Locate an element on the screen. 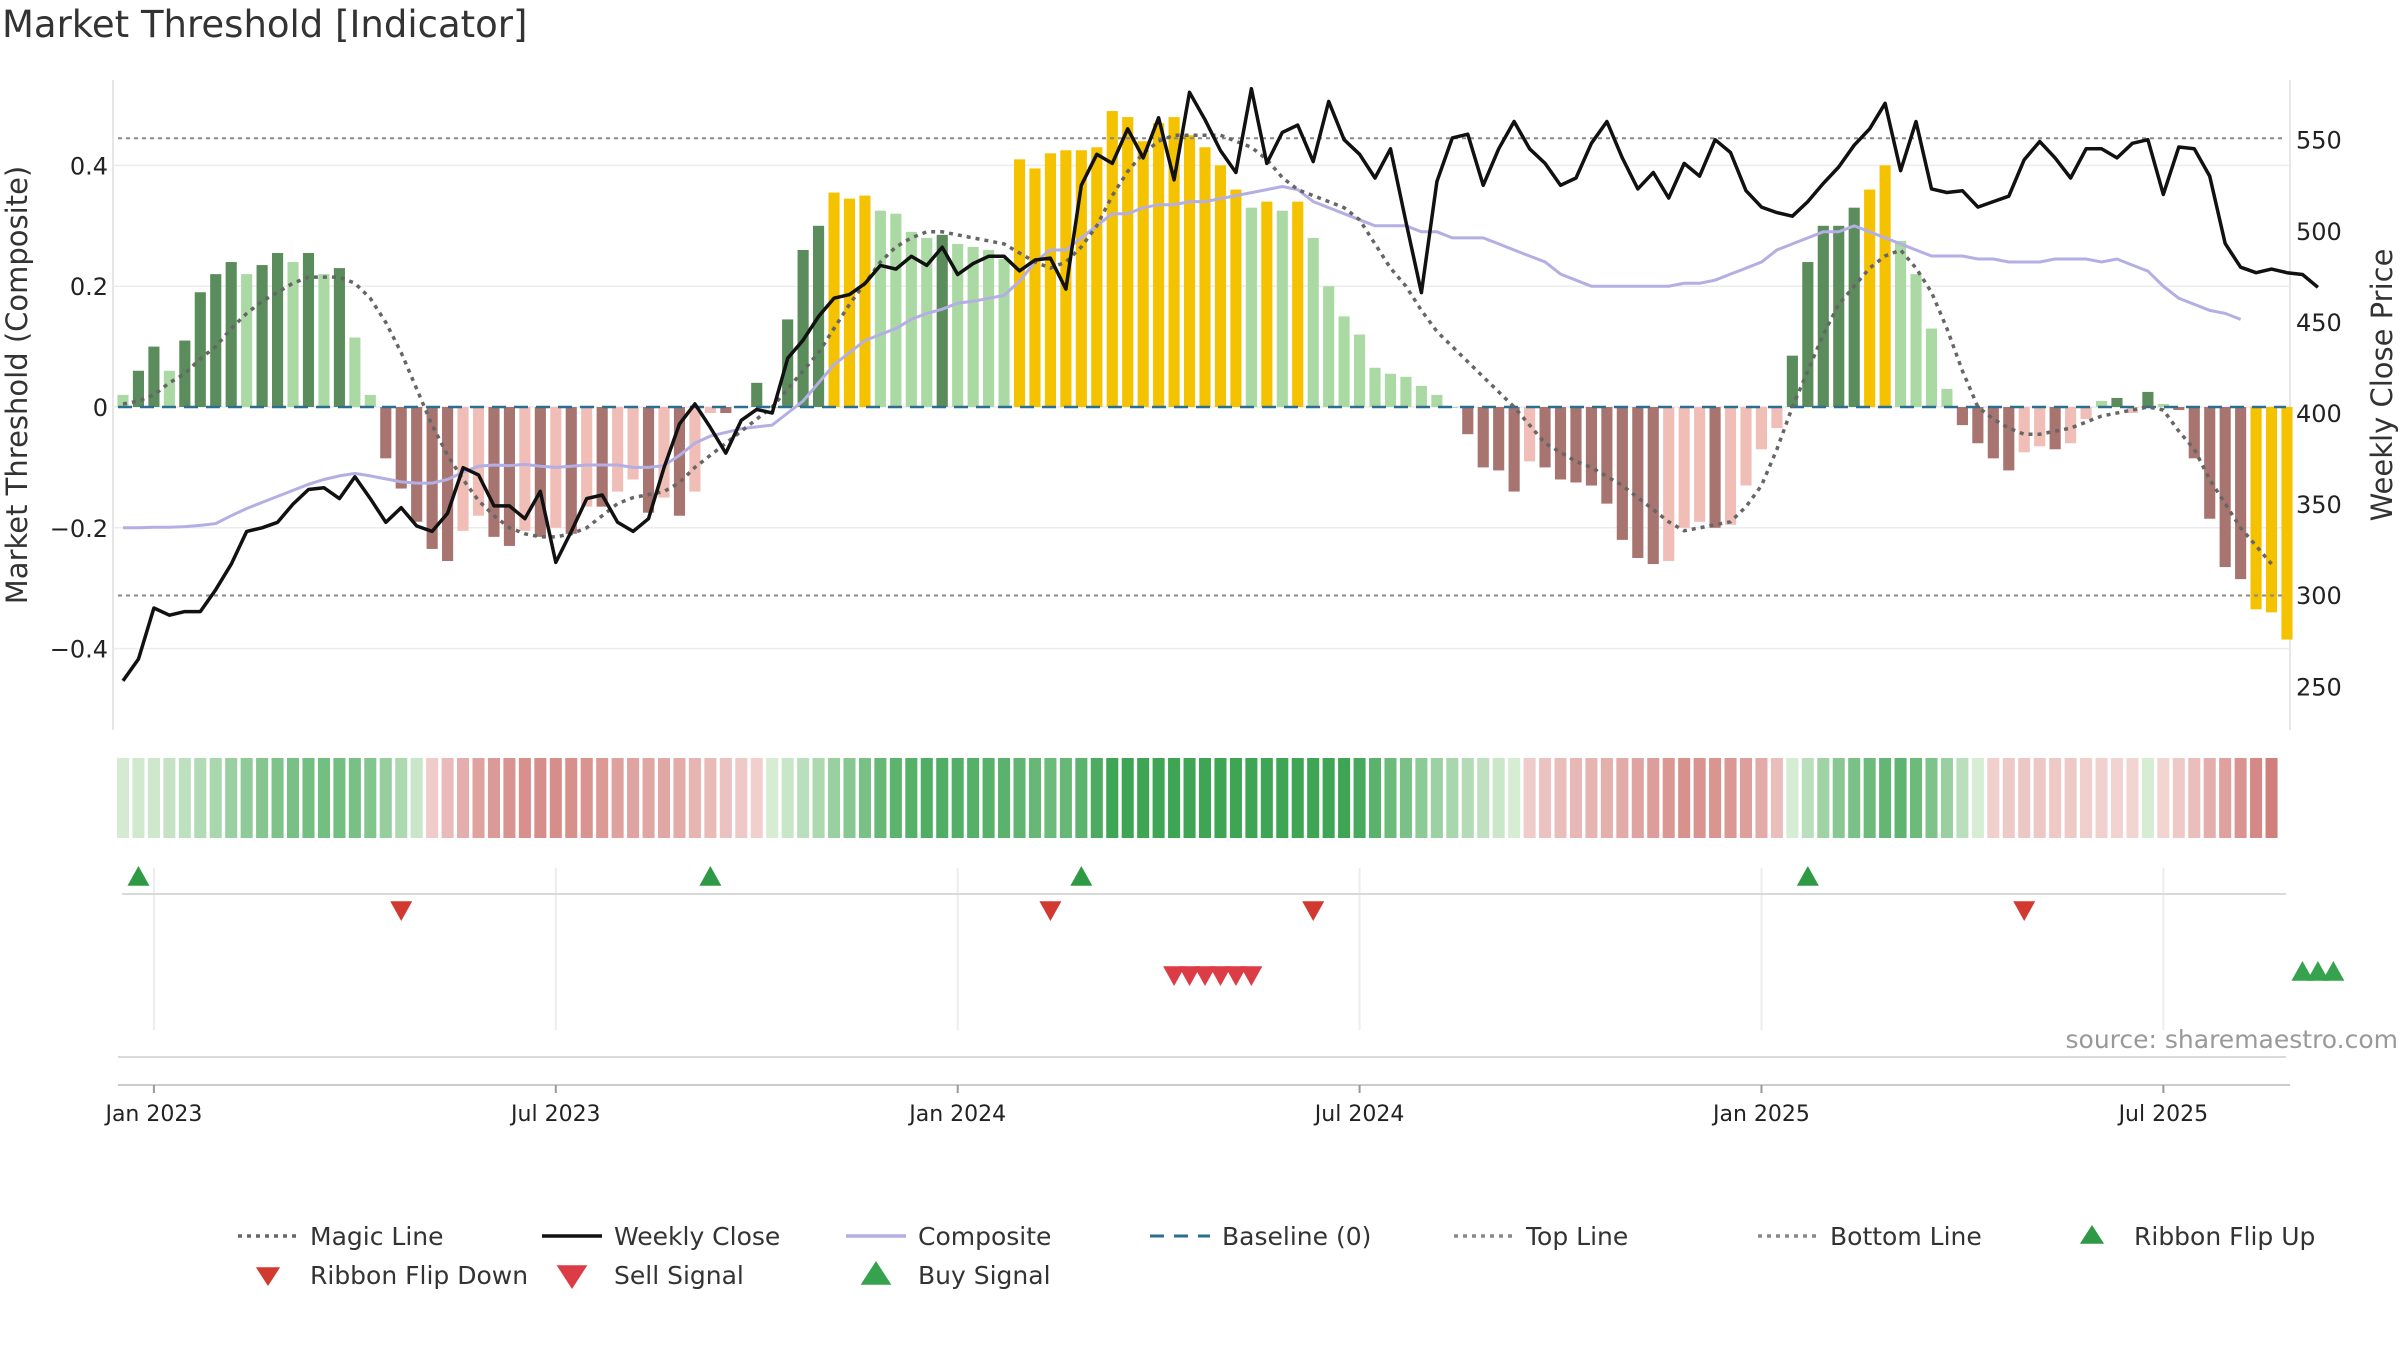 Image resolution: width=2400 pixels, height=1350 pixels. sell-signal-marker is located at coordinates (2024, 911).